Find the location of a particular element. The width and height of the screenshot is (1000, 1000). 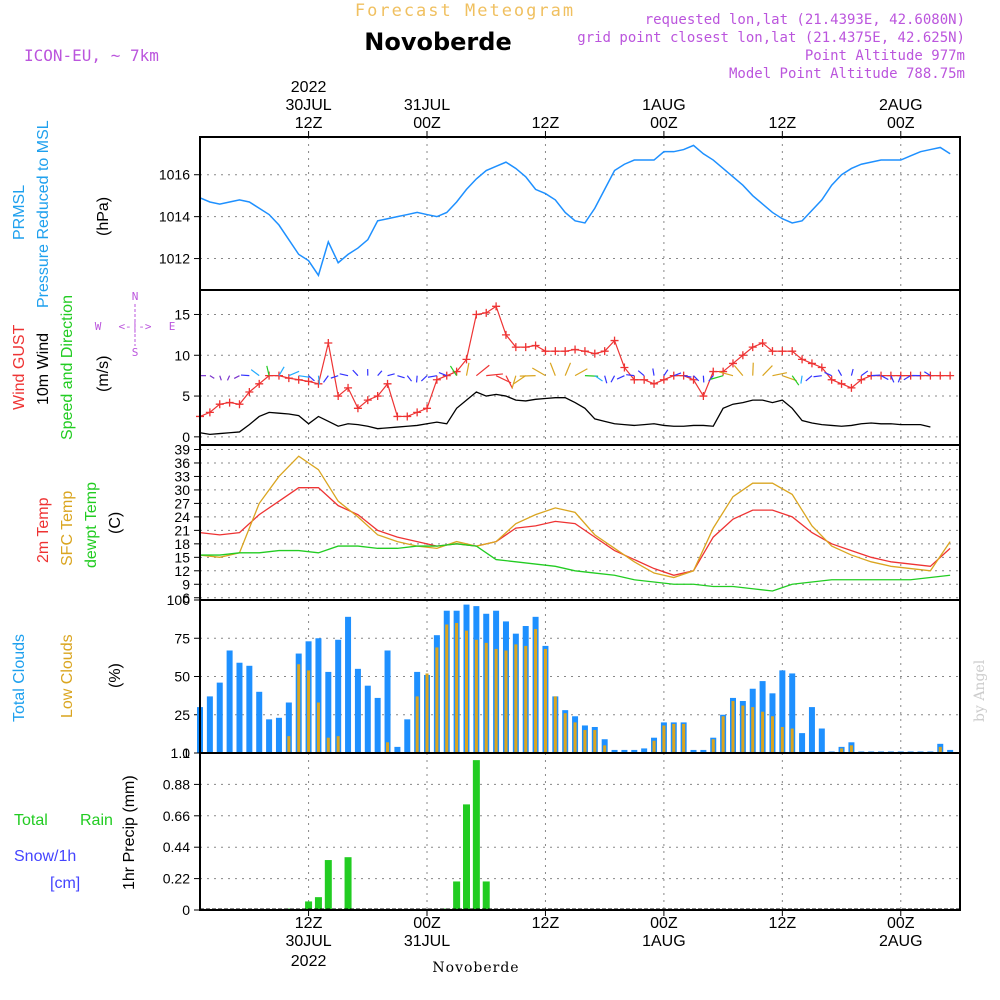

prmsl-desc-label: Pressure Reduced to MSL is located at coordinates (43, 214).